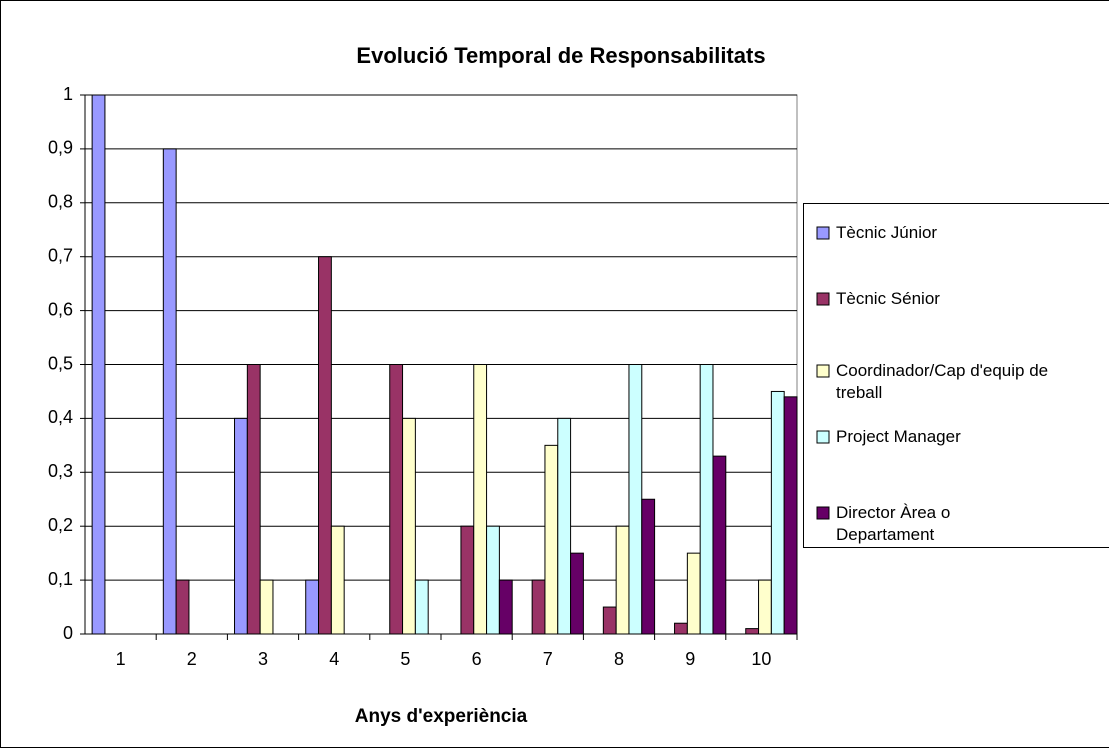 This screenshot has width=1109, height=749. Describe the element at coordinates (60, 417) in the screenshot. I see `y-tick-label: 0,4` at that location.